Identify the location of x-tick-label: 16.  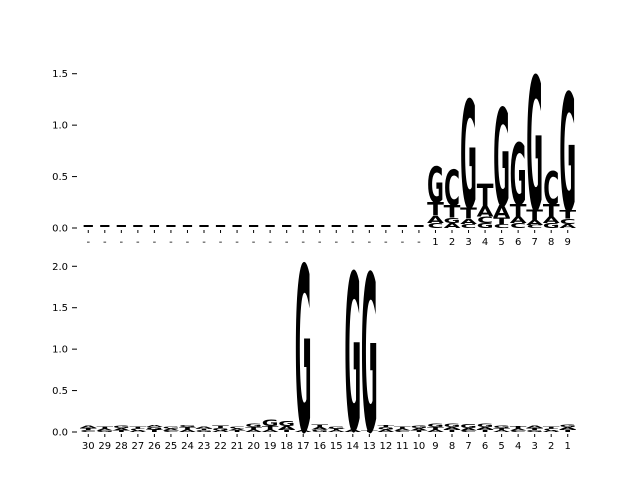
(319, 446).